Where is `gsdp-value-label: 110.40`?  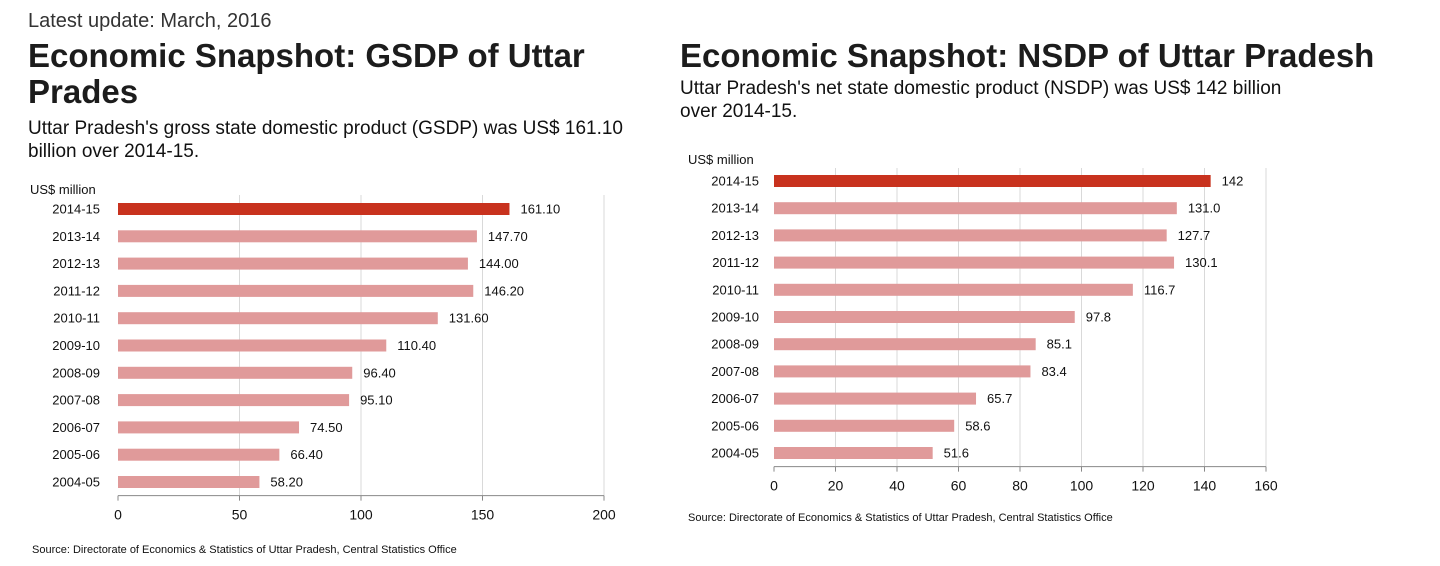 gsdp-value-label: 110.40 is located at coordinates (416, 345).